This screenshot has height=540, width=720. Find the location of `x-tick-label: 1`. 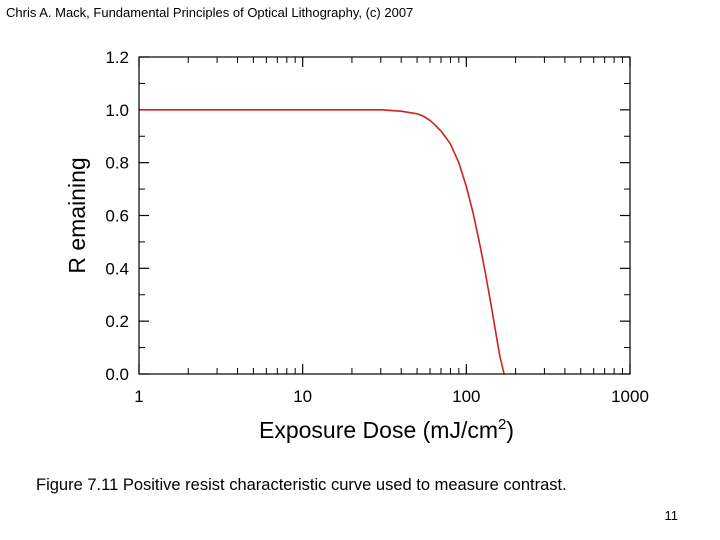

x-tick-label: 1 is located at coordinates (138, 396).